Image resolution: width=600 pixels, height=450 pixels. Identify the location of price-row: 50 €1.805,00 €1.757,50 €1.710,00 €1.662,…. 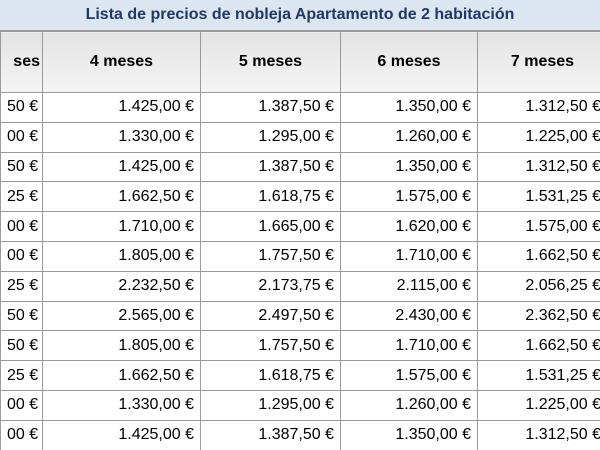
(300, 346).